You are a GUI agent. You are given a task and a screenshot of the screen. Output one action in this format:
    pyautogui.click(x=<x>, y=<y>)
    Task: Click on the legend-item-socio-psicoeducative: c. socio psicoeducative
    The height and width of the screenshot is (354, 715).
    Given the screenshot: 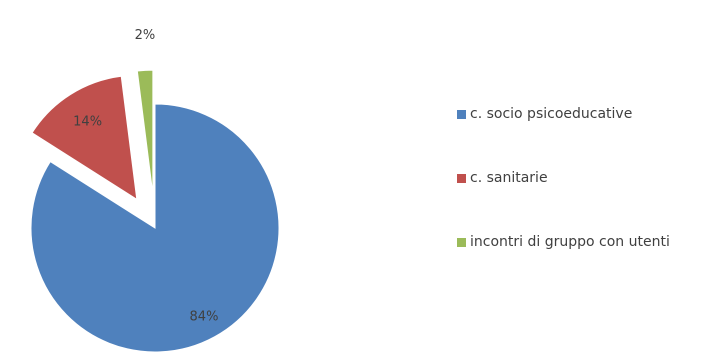 What is the action you would take?
    pyautogui.click(x=584, y=114)
    